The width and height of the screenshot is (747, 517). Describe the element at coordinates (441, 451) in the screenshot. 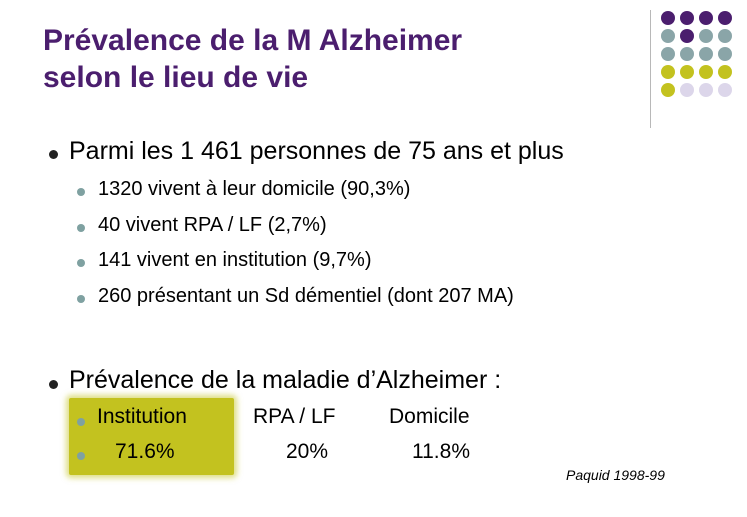

I see `value-domicile: 11.8%` at that location.